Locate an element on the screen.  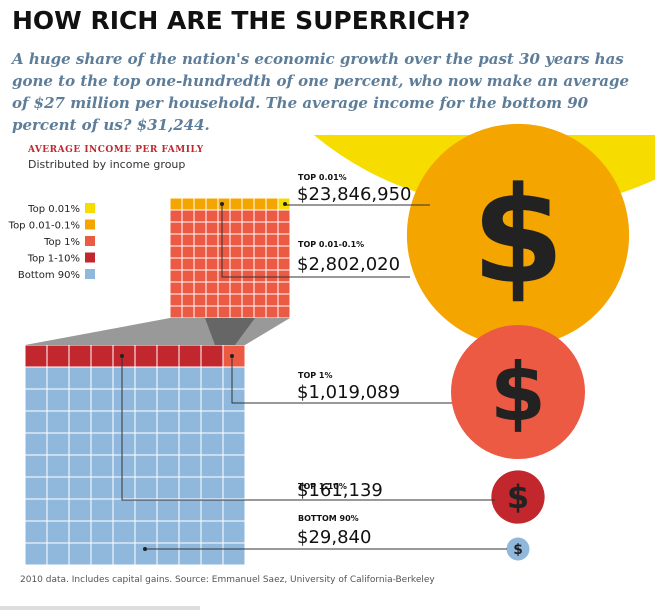
group-value: $1,019,089 is located at coordinates (348, 392).